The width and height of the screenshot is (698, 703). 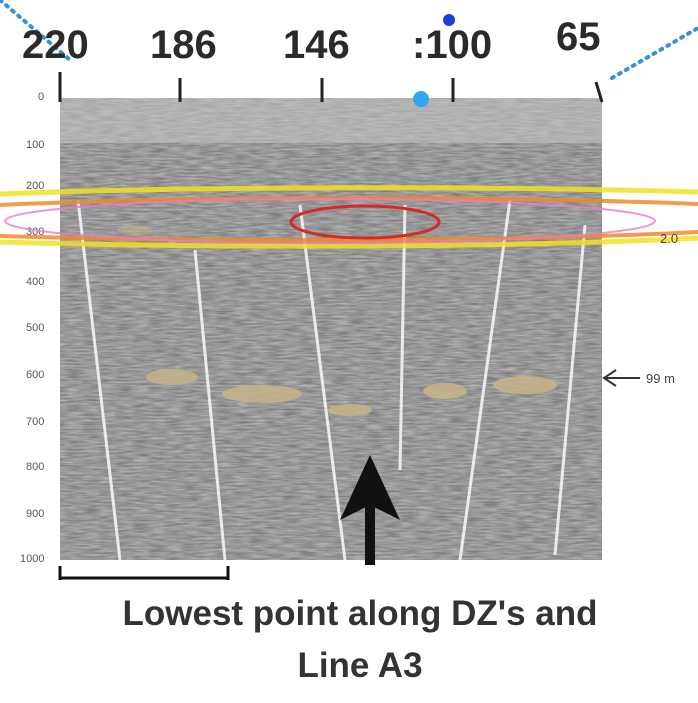 What do you see at coordinates (35, 145) in the screenshot?
I see `depth-label: 100` at bounding box center [35, 145].